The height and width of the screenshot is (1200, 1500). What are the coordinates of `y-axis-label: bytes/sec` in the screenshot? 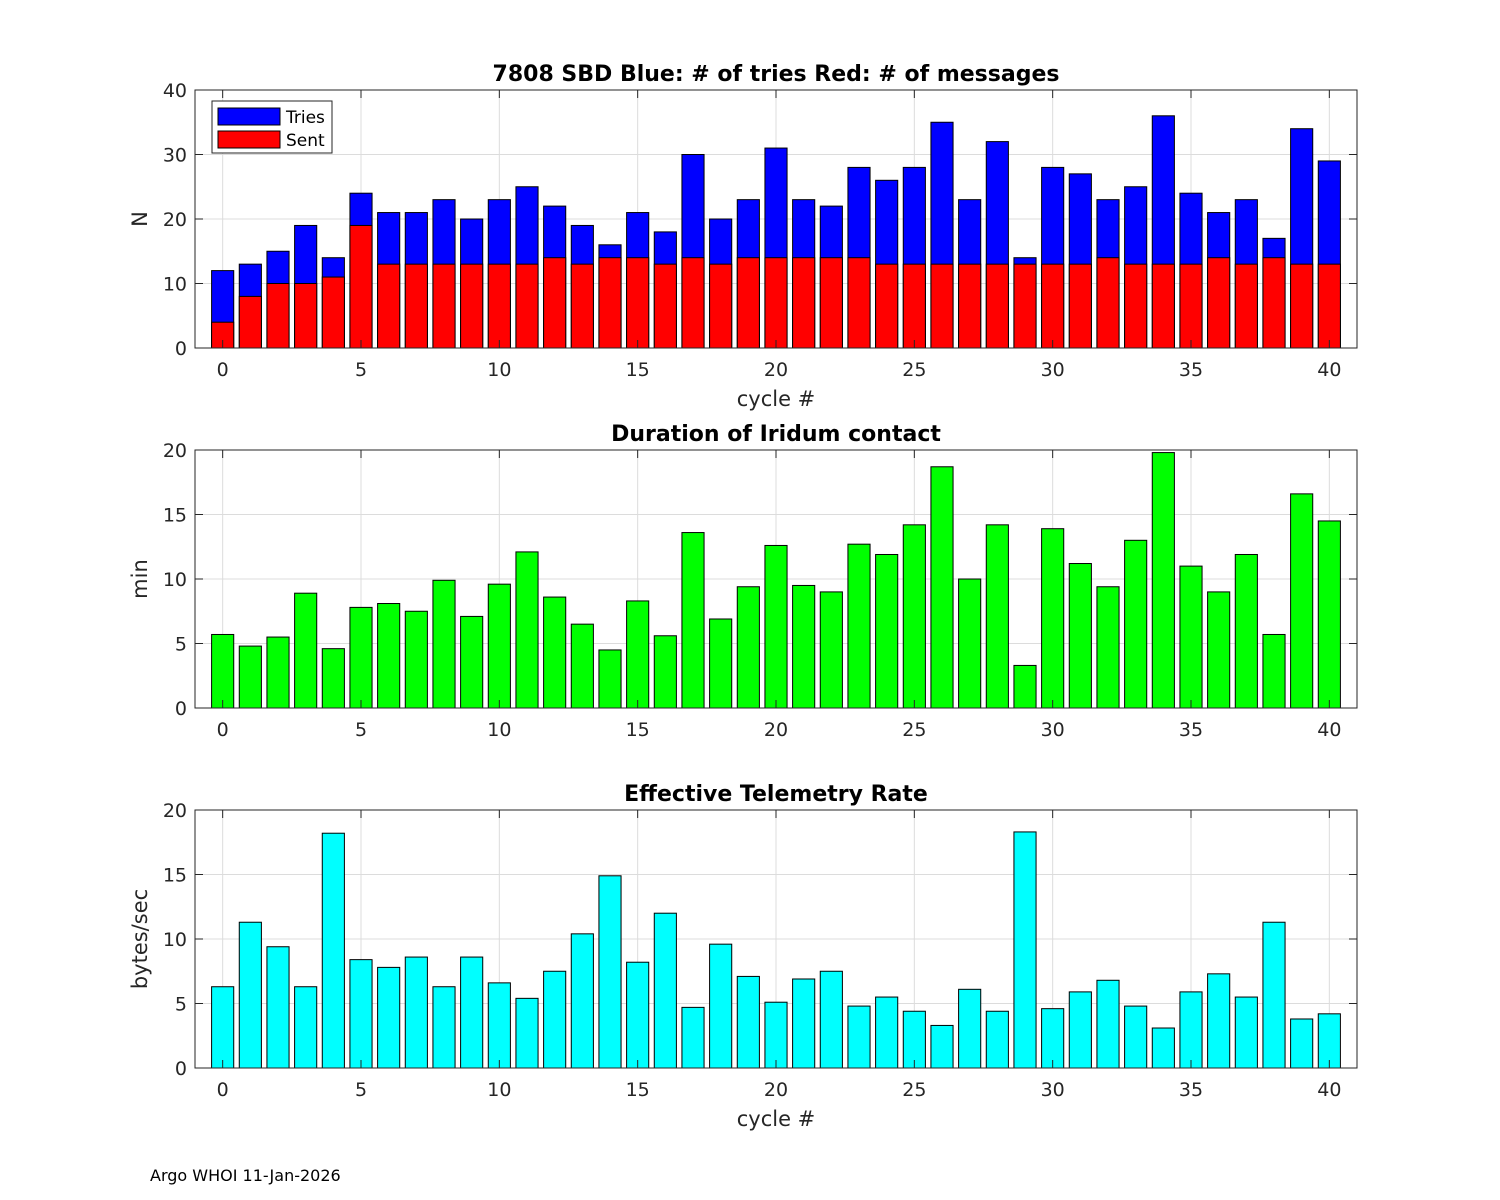 It's located at (140, 939).